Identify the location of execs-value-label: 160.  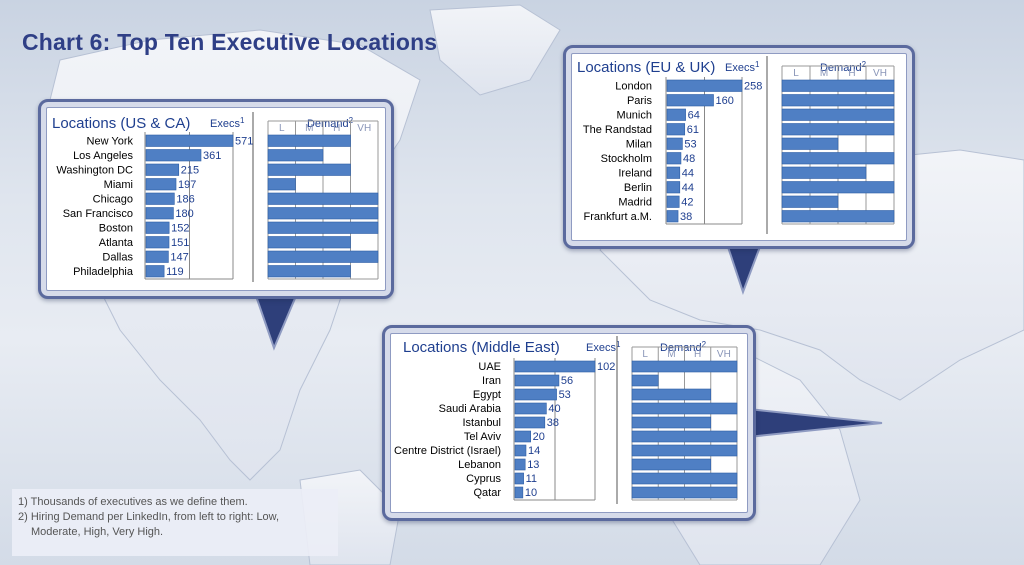
(725, 101).